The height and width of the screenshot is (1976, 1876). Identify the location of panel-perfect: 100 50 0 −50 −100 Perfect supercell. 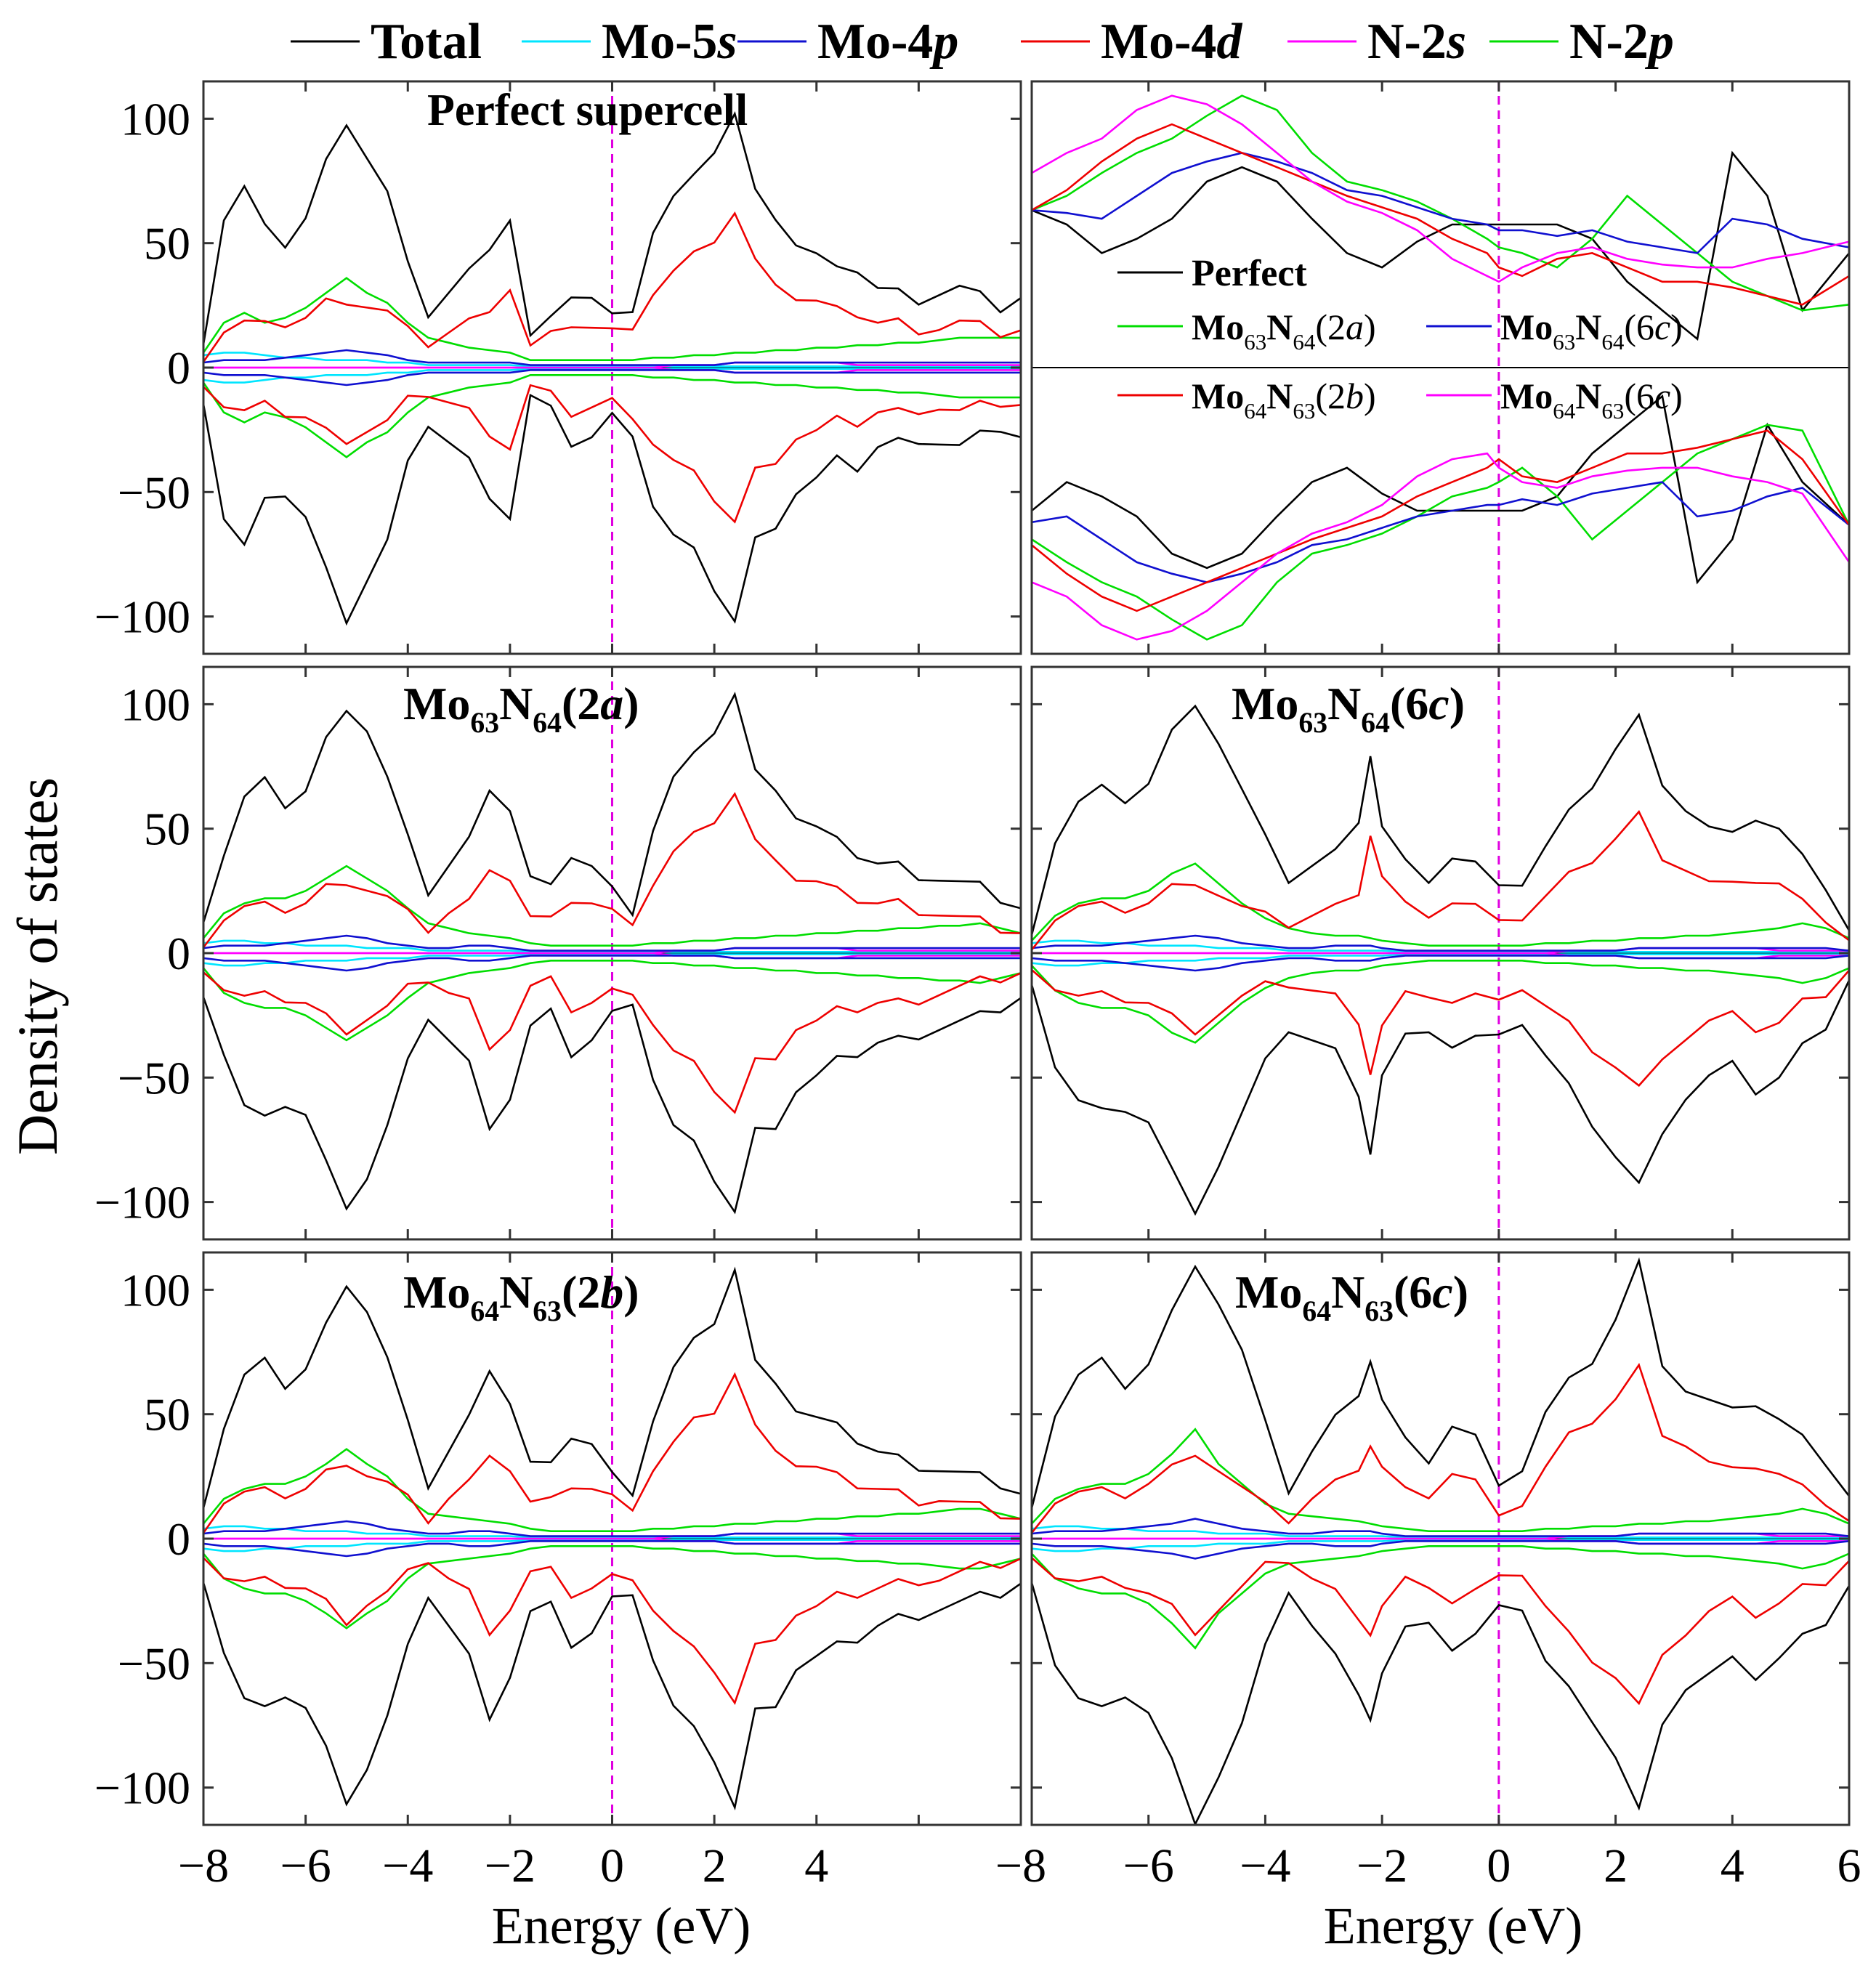
(558, 367).